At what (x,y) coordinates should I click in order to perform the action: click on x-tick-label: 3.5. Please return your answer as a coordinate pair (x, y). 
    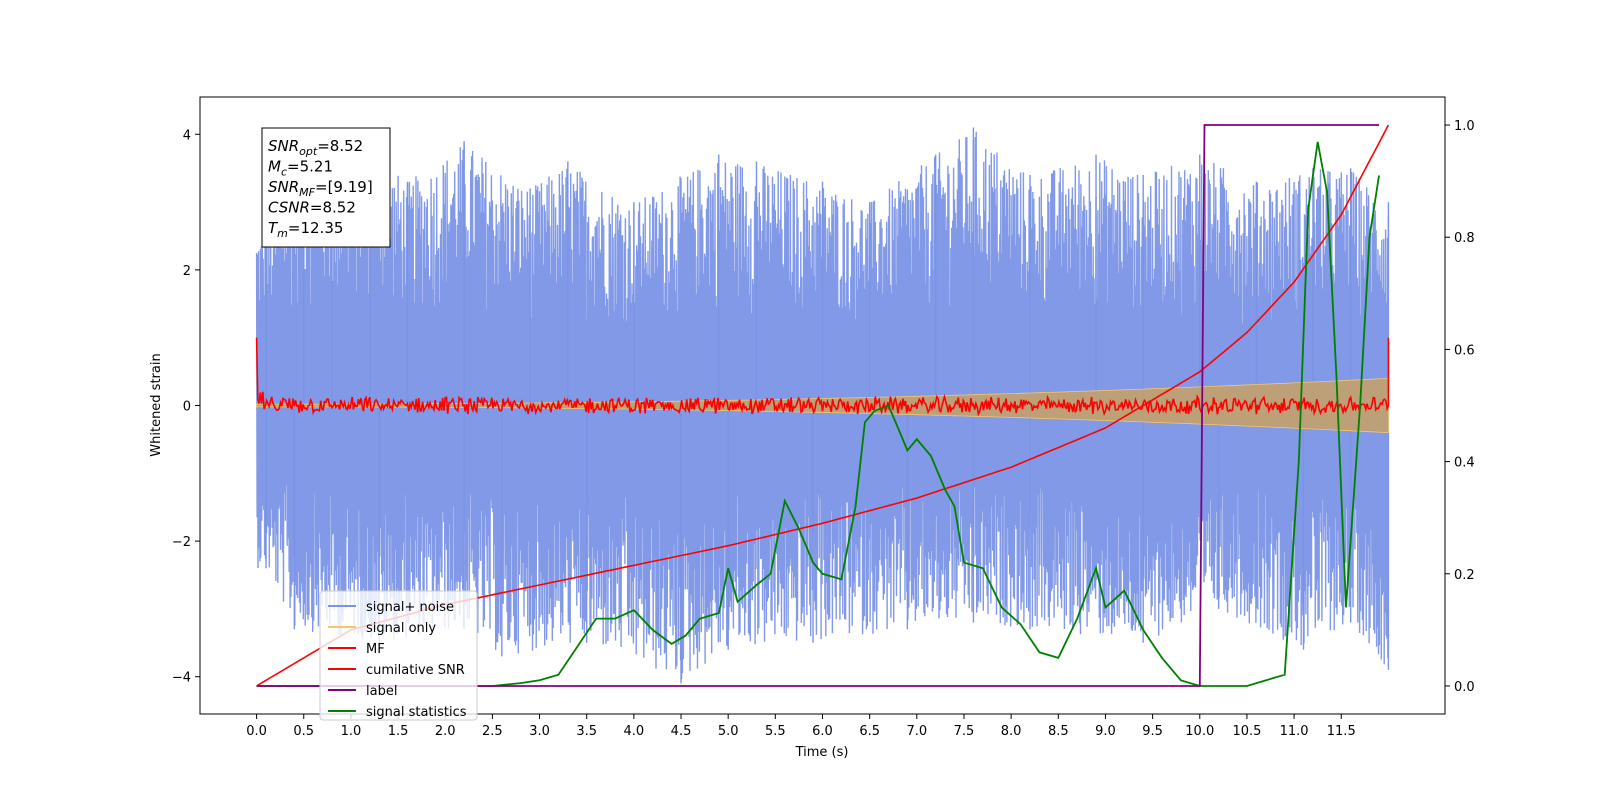
    Looking at the image, I should click on (586, 731).